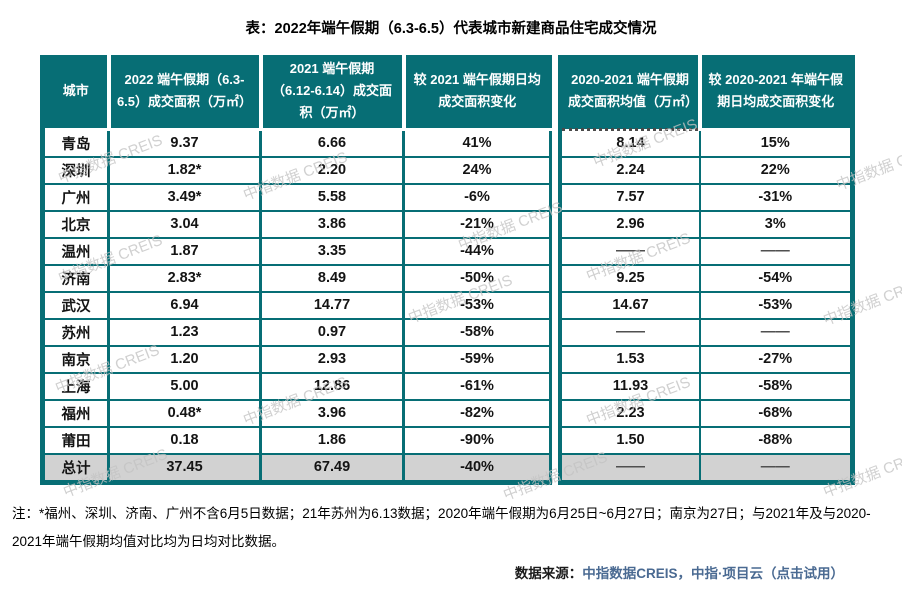  I want to click on value-cell: 6.94, so click(184, 305).